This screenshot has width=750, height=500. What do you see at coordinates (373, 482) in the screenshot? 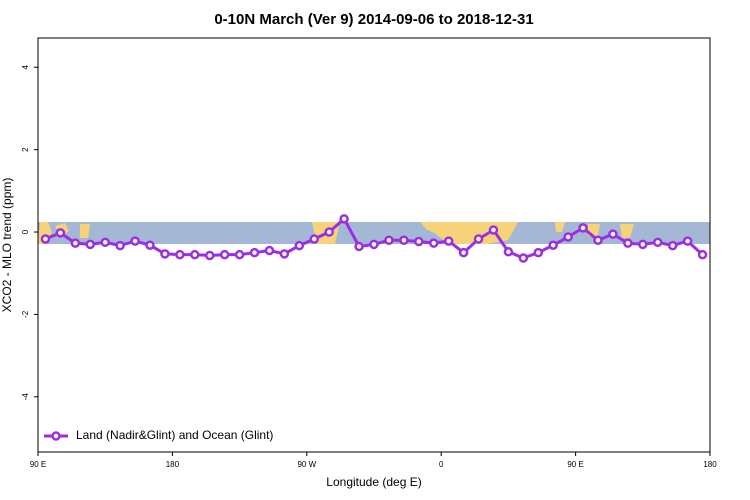
I see `x-axis-label: Longitude (deg E)` at bounding box center [373, 482].